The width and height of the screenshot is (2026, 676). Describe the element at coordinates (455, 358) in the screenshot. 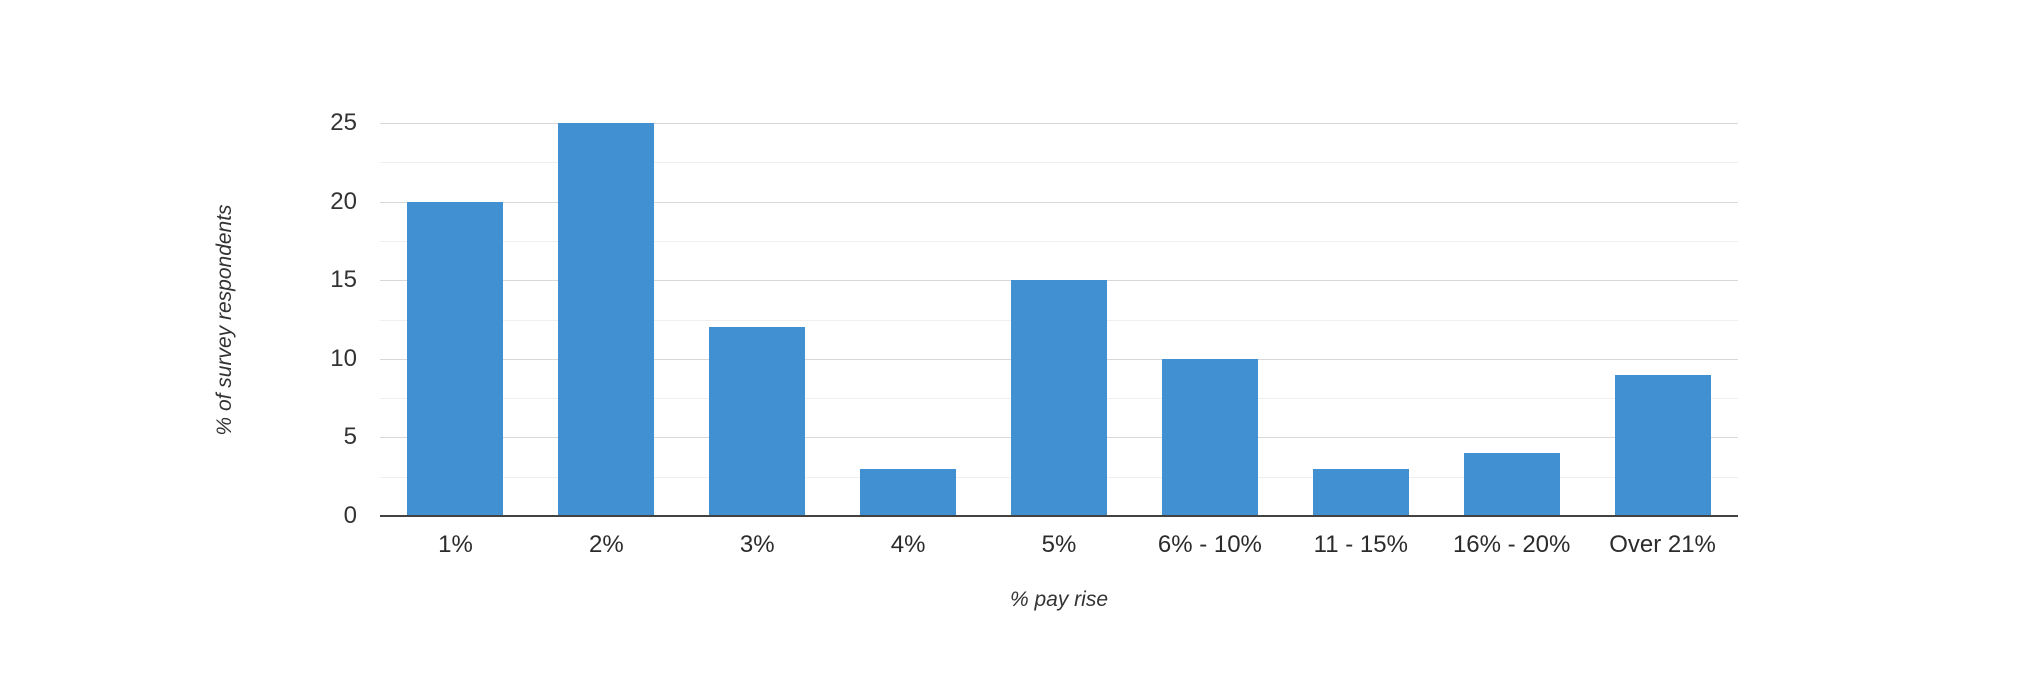

I see `bar-1%` at that location.